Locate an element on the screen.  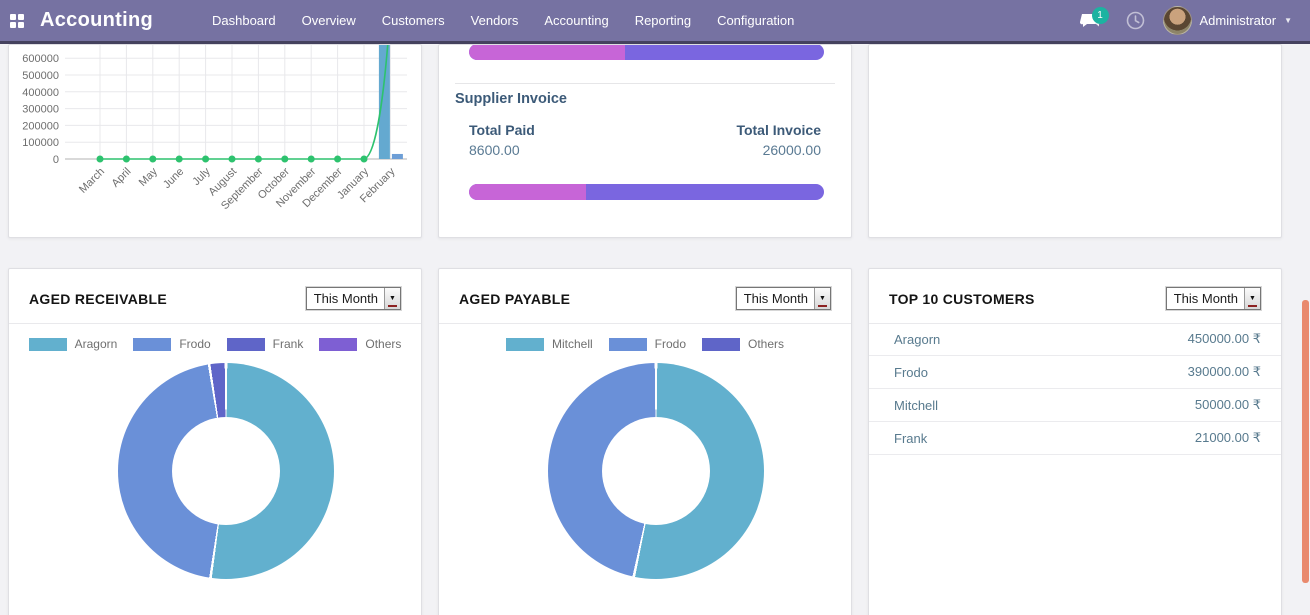
svg-text: June is located at coordinates (173, 178).